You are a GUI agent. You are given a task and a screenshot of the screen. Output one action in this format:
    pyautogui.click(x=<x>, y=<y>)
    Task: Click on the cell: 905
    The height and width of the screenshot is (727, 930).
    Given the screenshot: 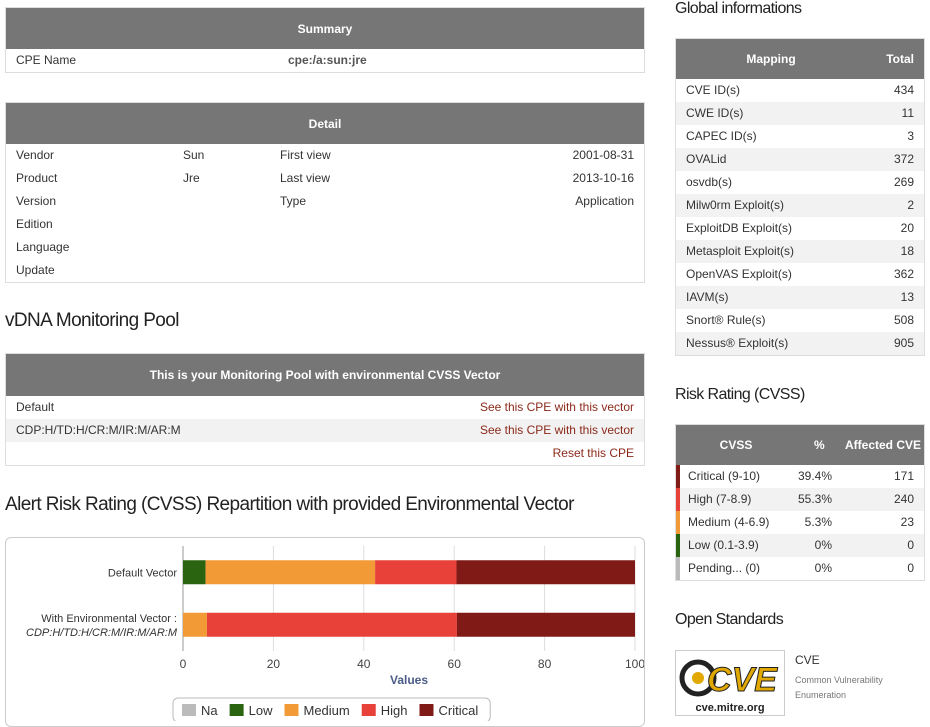 What is the action you would take?
    pyautogui.click(x=903, y=343)
    